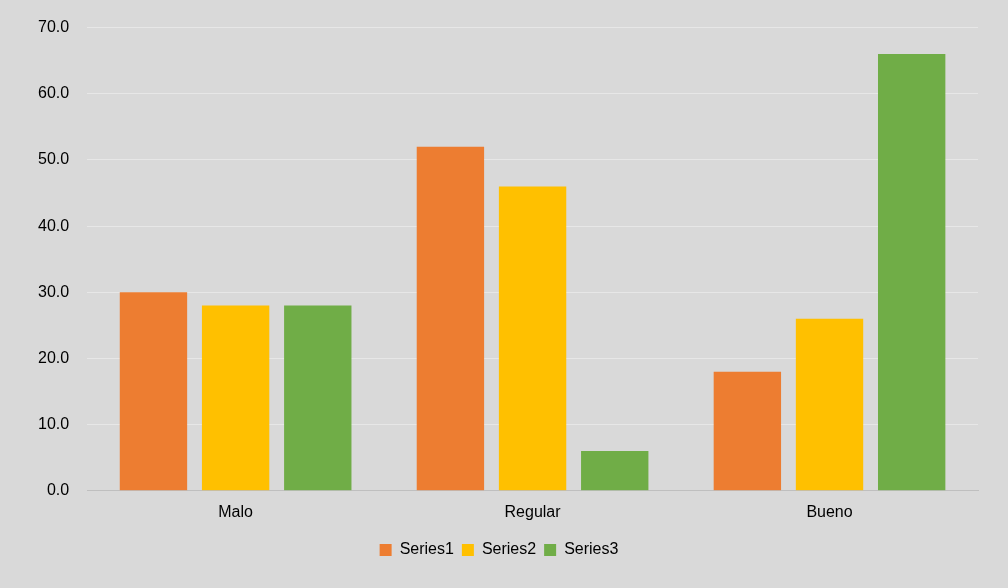 Image resolution: width=1008 pixels, height=588 pixels. I want to click on x-tick-label: Malo, so click(236, 511).